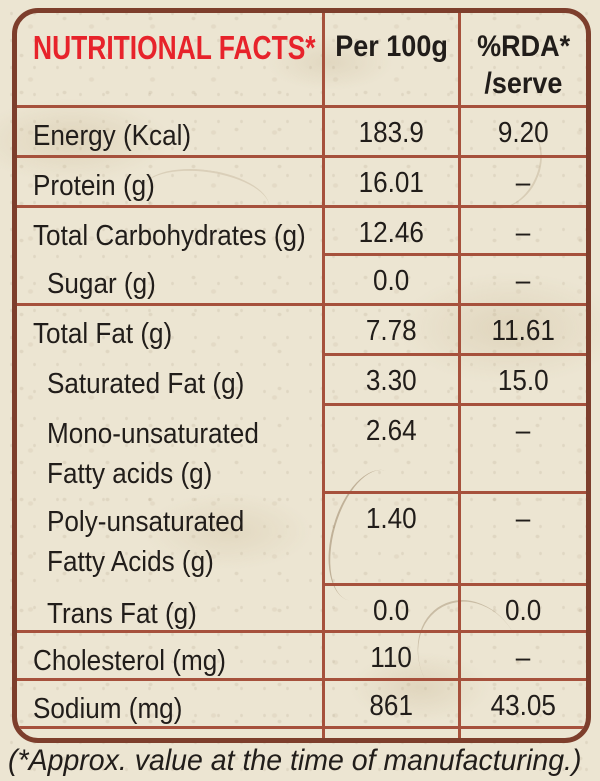  I want to click on row-protein: Protein (g) 16.01 –, so click(301, 183).